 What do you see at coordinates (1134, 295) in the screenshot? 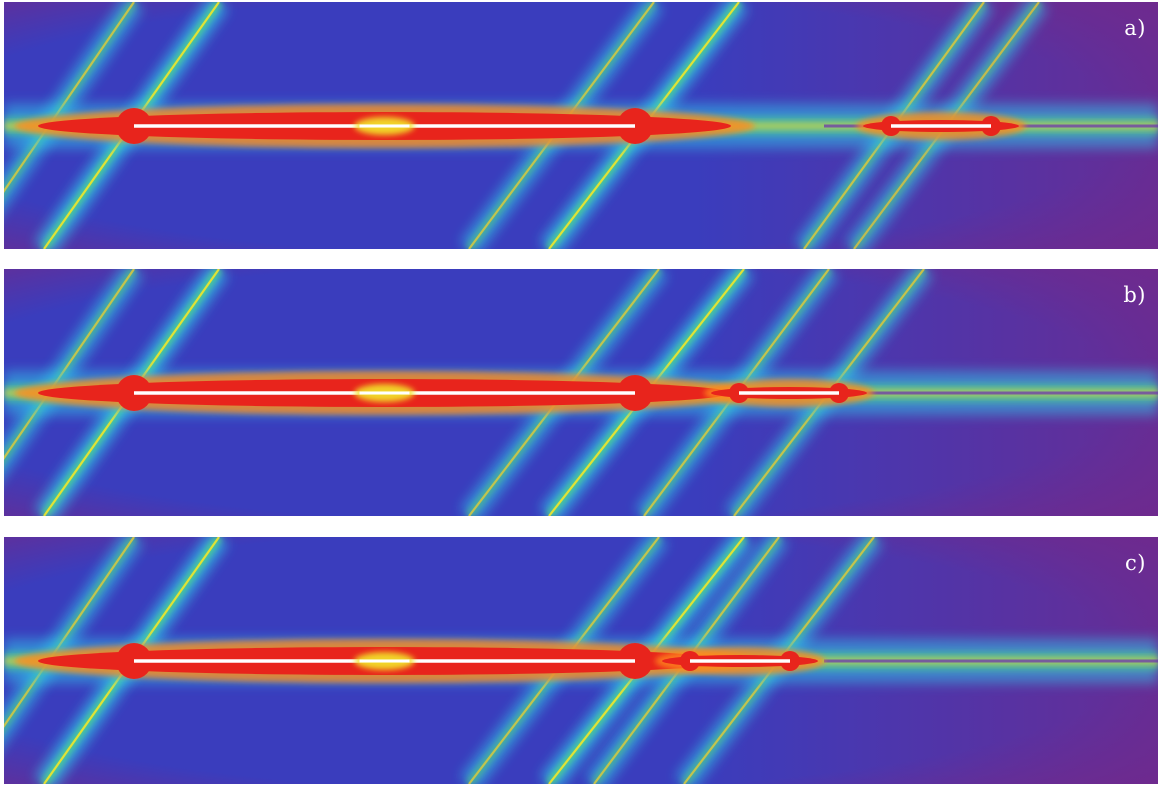
I see `panel-label-b: b)` at bounding box center [1134, 295].